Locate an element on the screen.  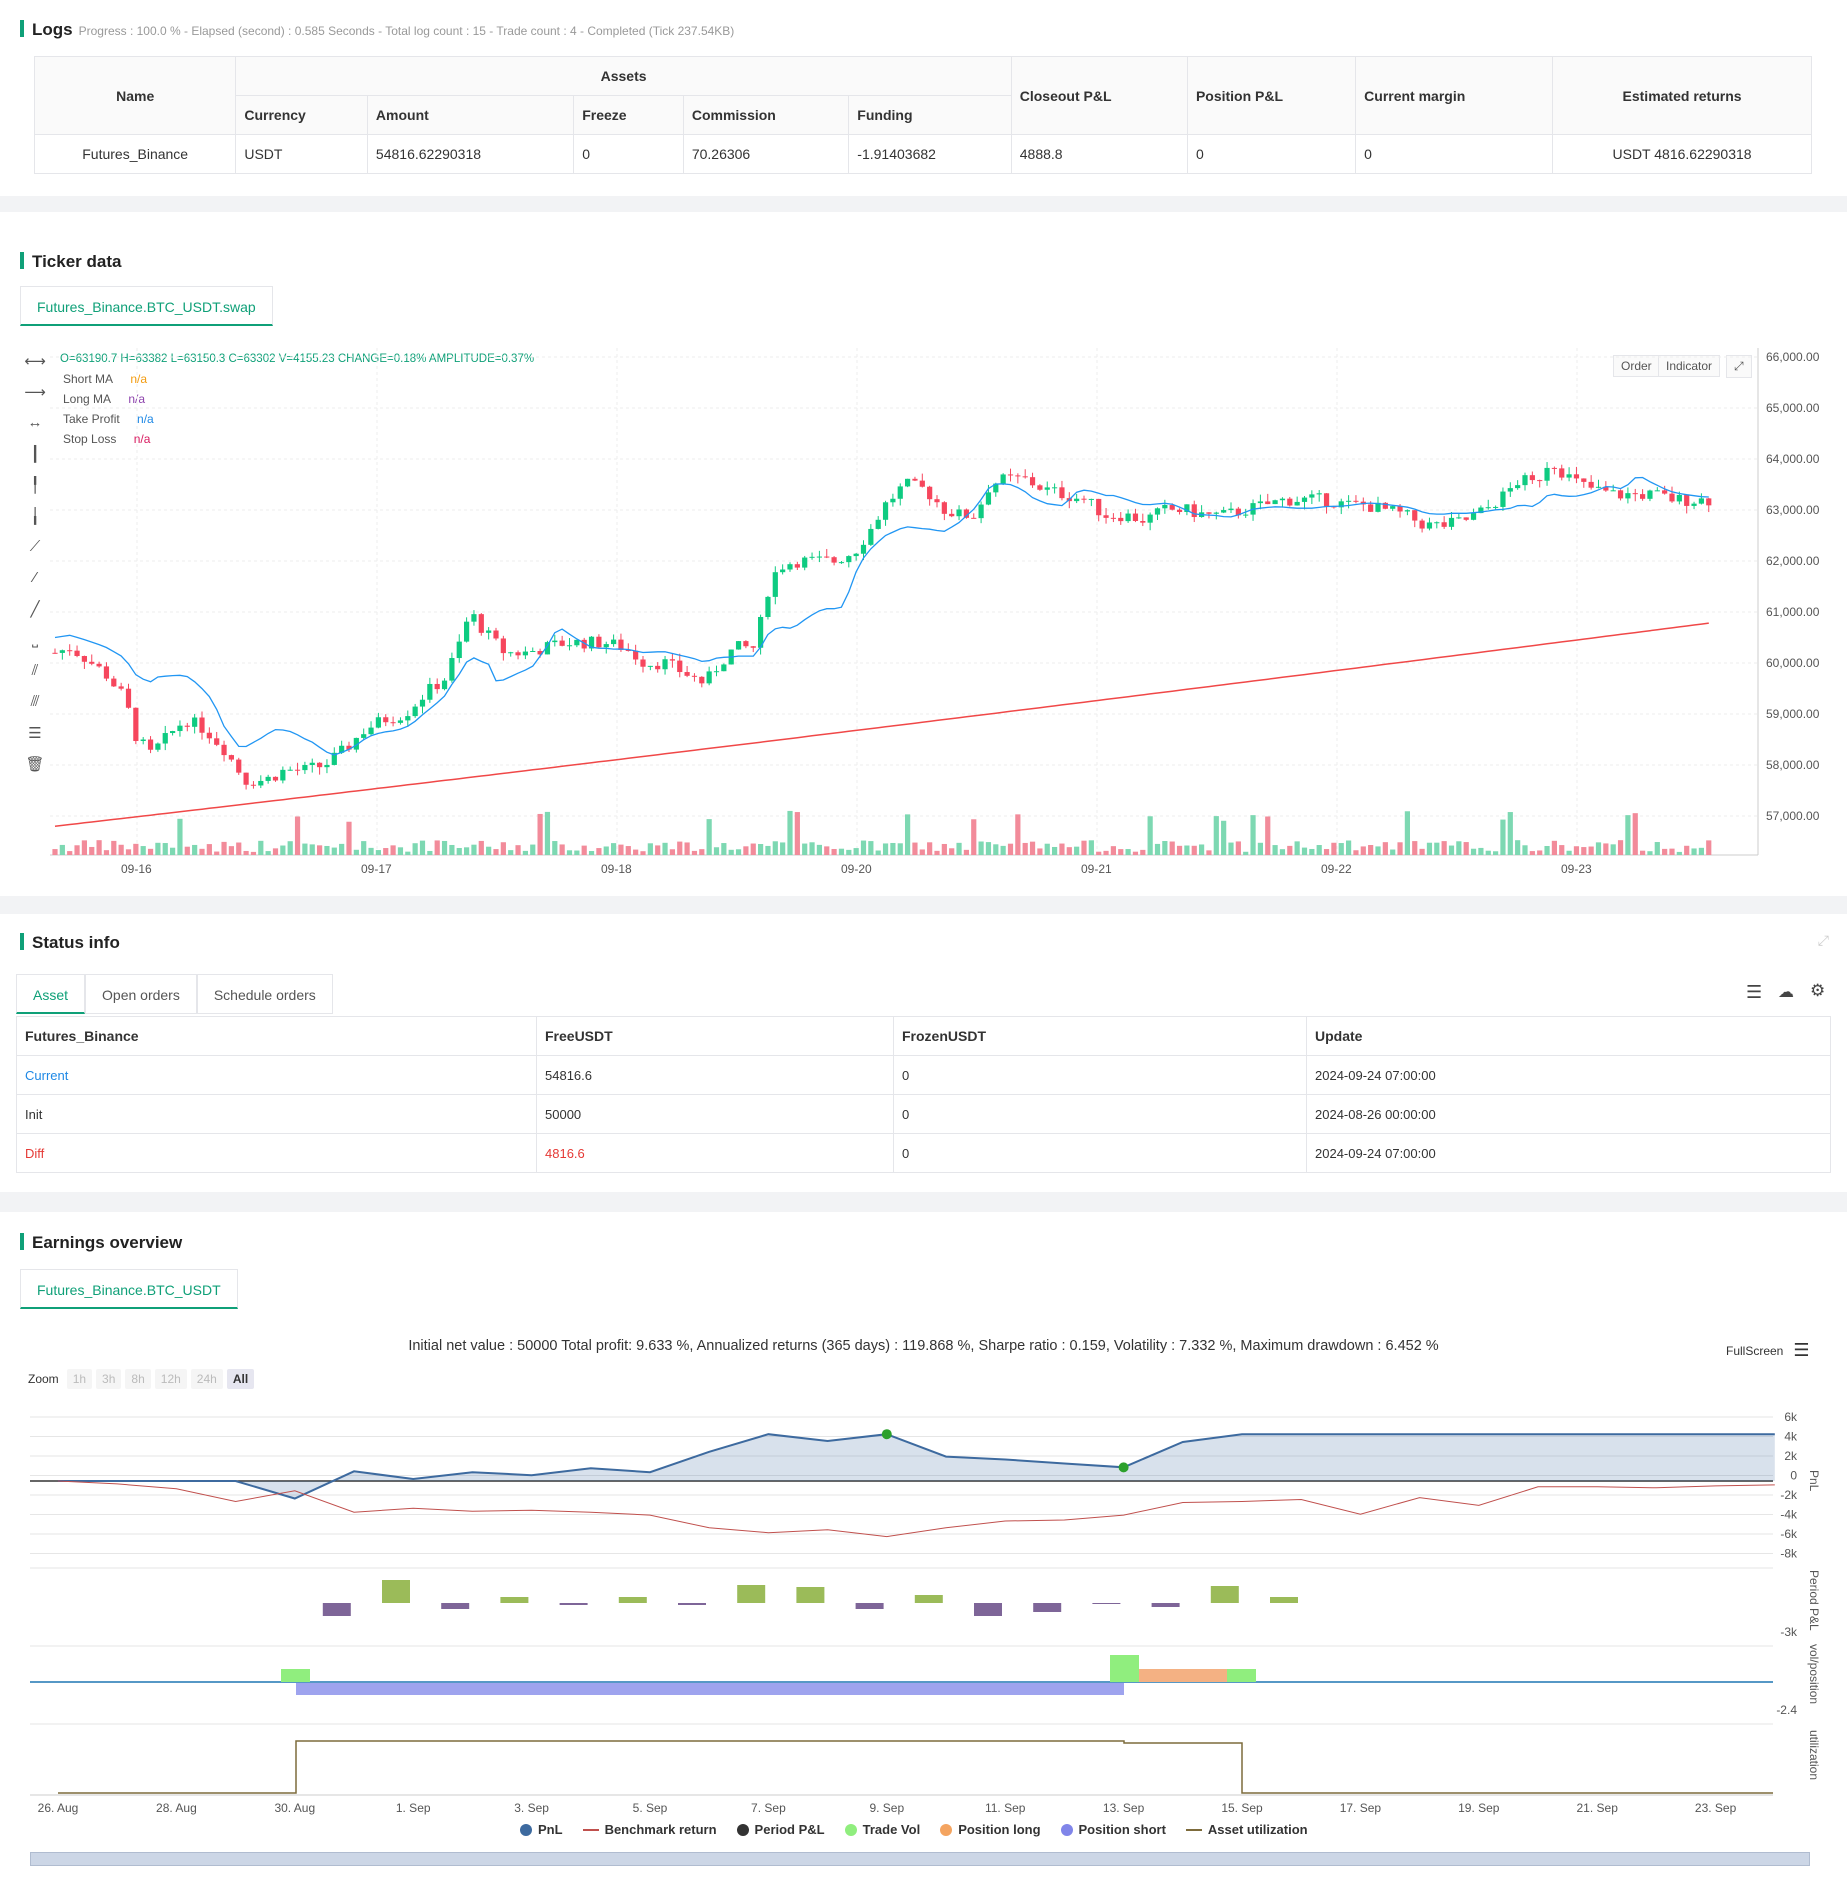
cloud-download-icon: ☁ is located at coordinates (1786, 992).